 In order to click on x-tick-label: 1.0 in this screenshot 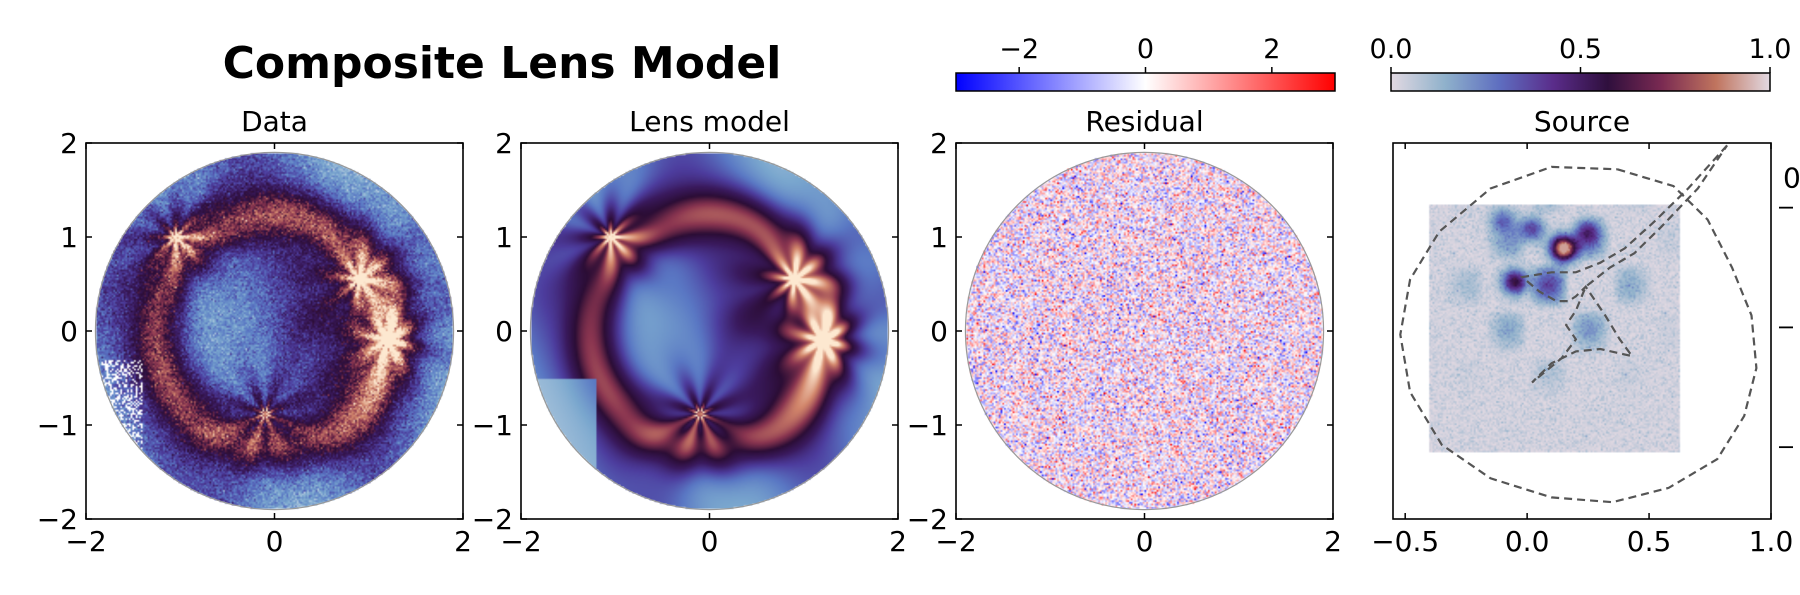, I will do `click(1771, 541)`.